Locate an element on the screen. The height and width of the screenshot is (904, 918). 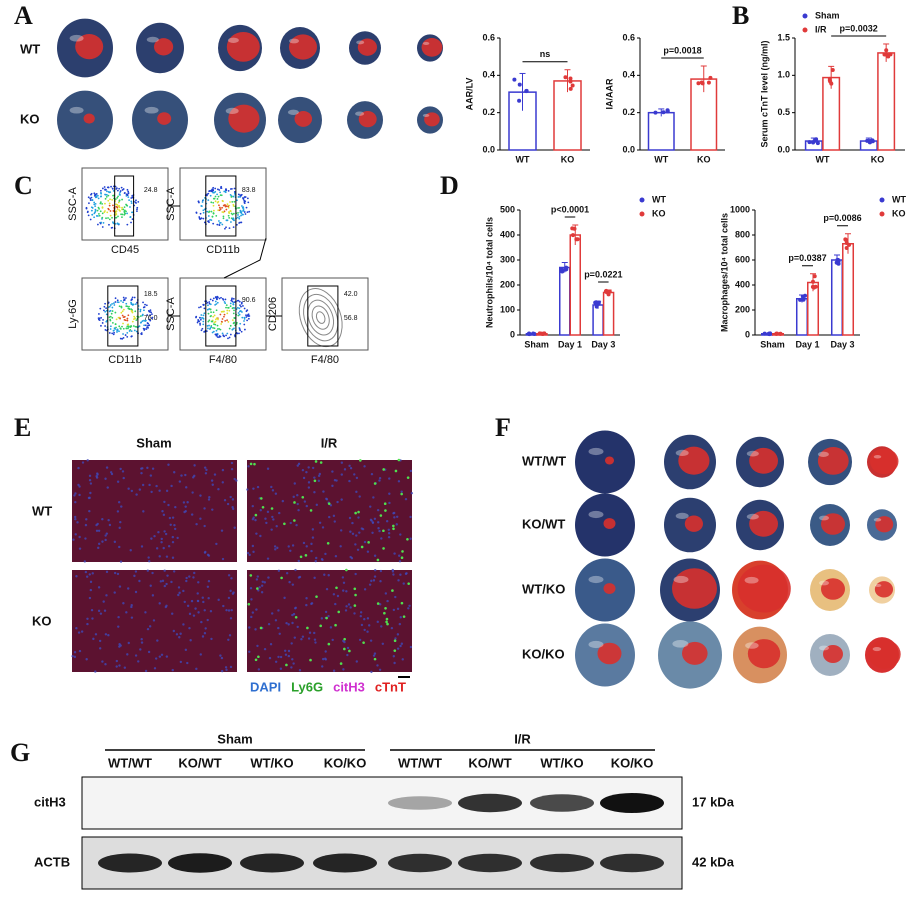
y-tick-label: 1.5 is located at coordinates (783, 37).